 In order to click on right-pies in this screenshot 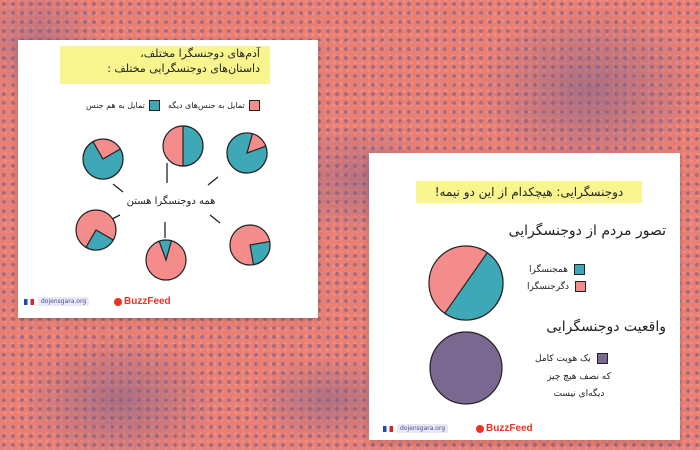, I will do `click(466, 325)`.